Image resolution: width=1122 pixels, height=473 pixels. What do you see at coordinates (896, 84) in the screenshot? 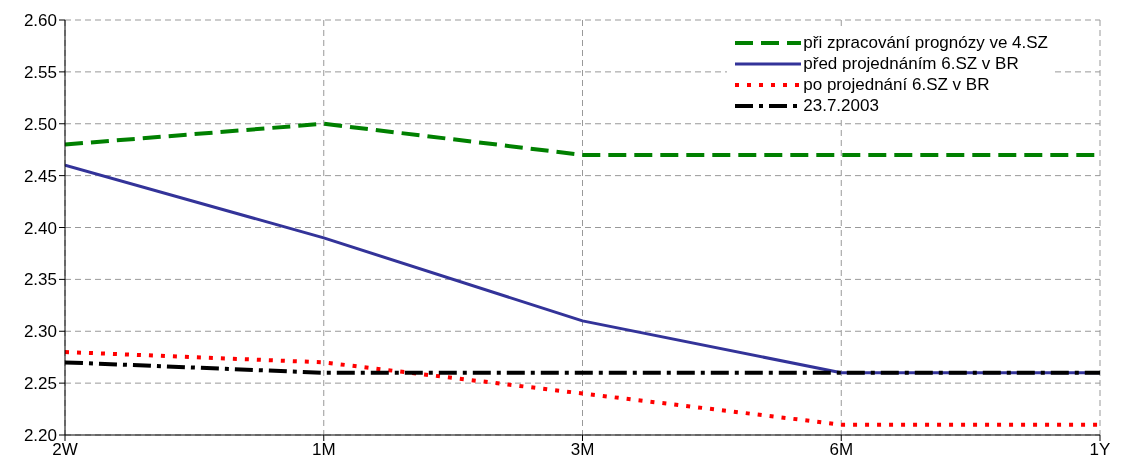
I see `legend-label: po projednání 6.SZ v BR` at bounding box center [896, 84].